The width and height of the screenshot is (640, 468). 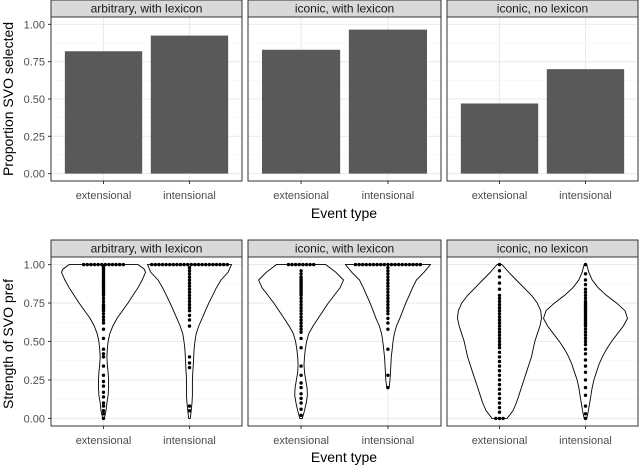 I want to click on top-strip-label-1: arbitrary, with lexicon, so click(x=147, y=9).